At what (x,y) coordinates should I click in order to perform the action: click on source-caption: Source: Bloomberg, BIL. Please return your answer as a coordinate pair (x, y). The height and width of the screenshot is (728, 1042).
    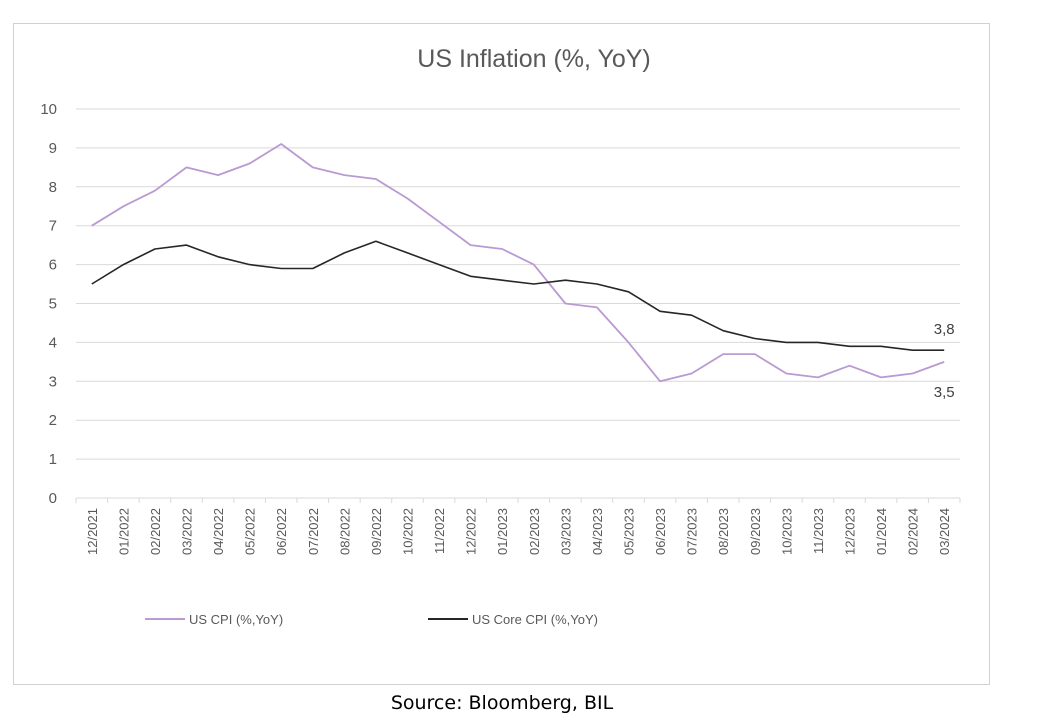
    Looking at the image, I should click on (502, 703).